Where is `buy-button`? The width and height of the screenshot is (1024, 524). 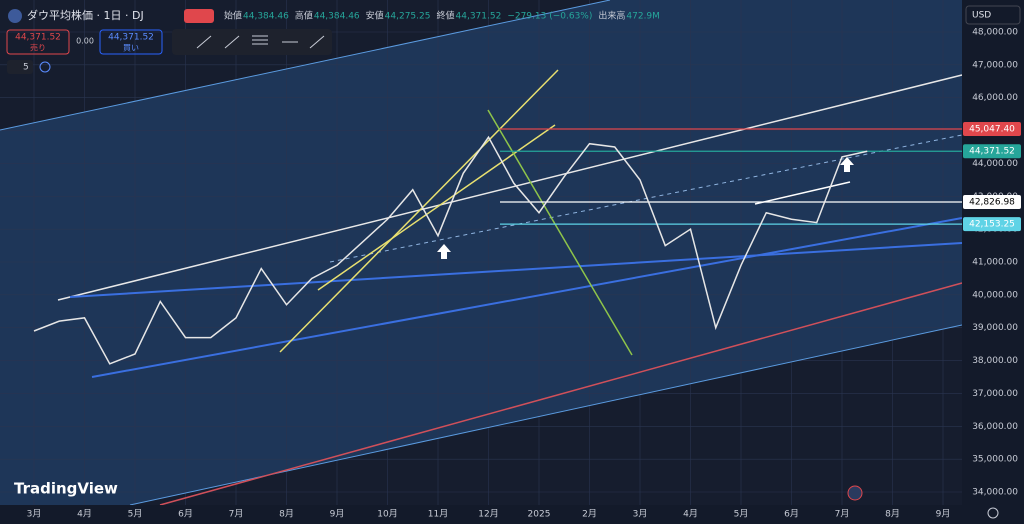 buy-button is located at coordinates (131, 42).